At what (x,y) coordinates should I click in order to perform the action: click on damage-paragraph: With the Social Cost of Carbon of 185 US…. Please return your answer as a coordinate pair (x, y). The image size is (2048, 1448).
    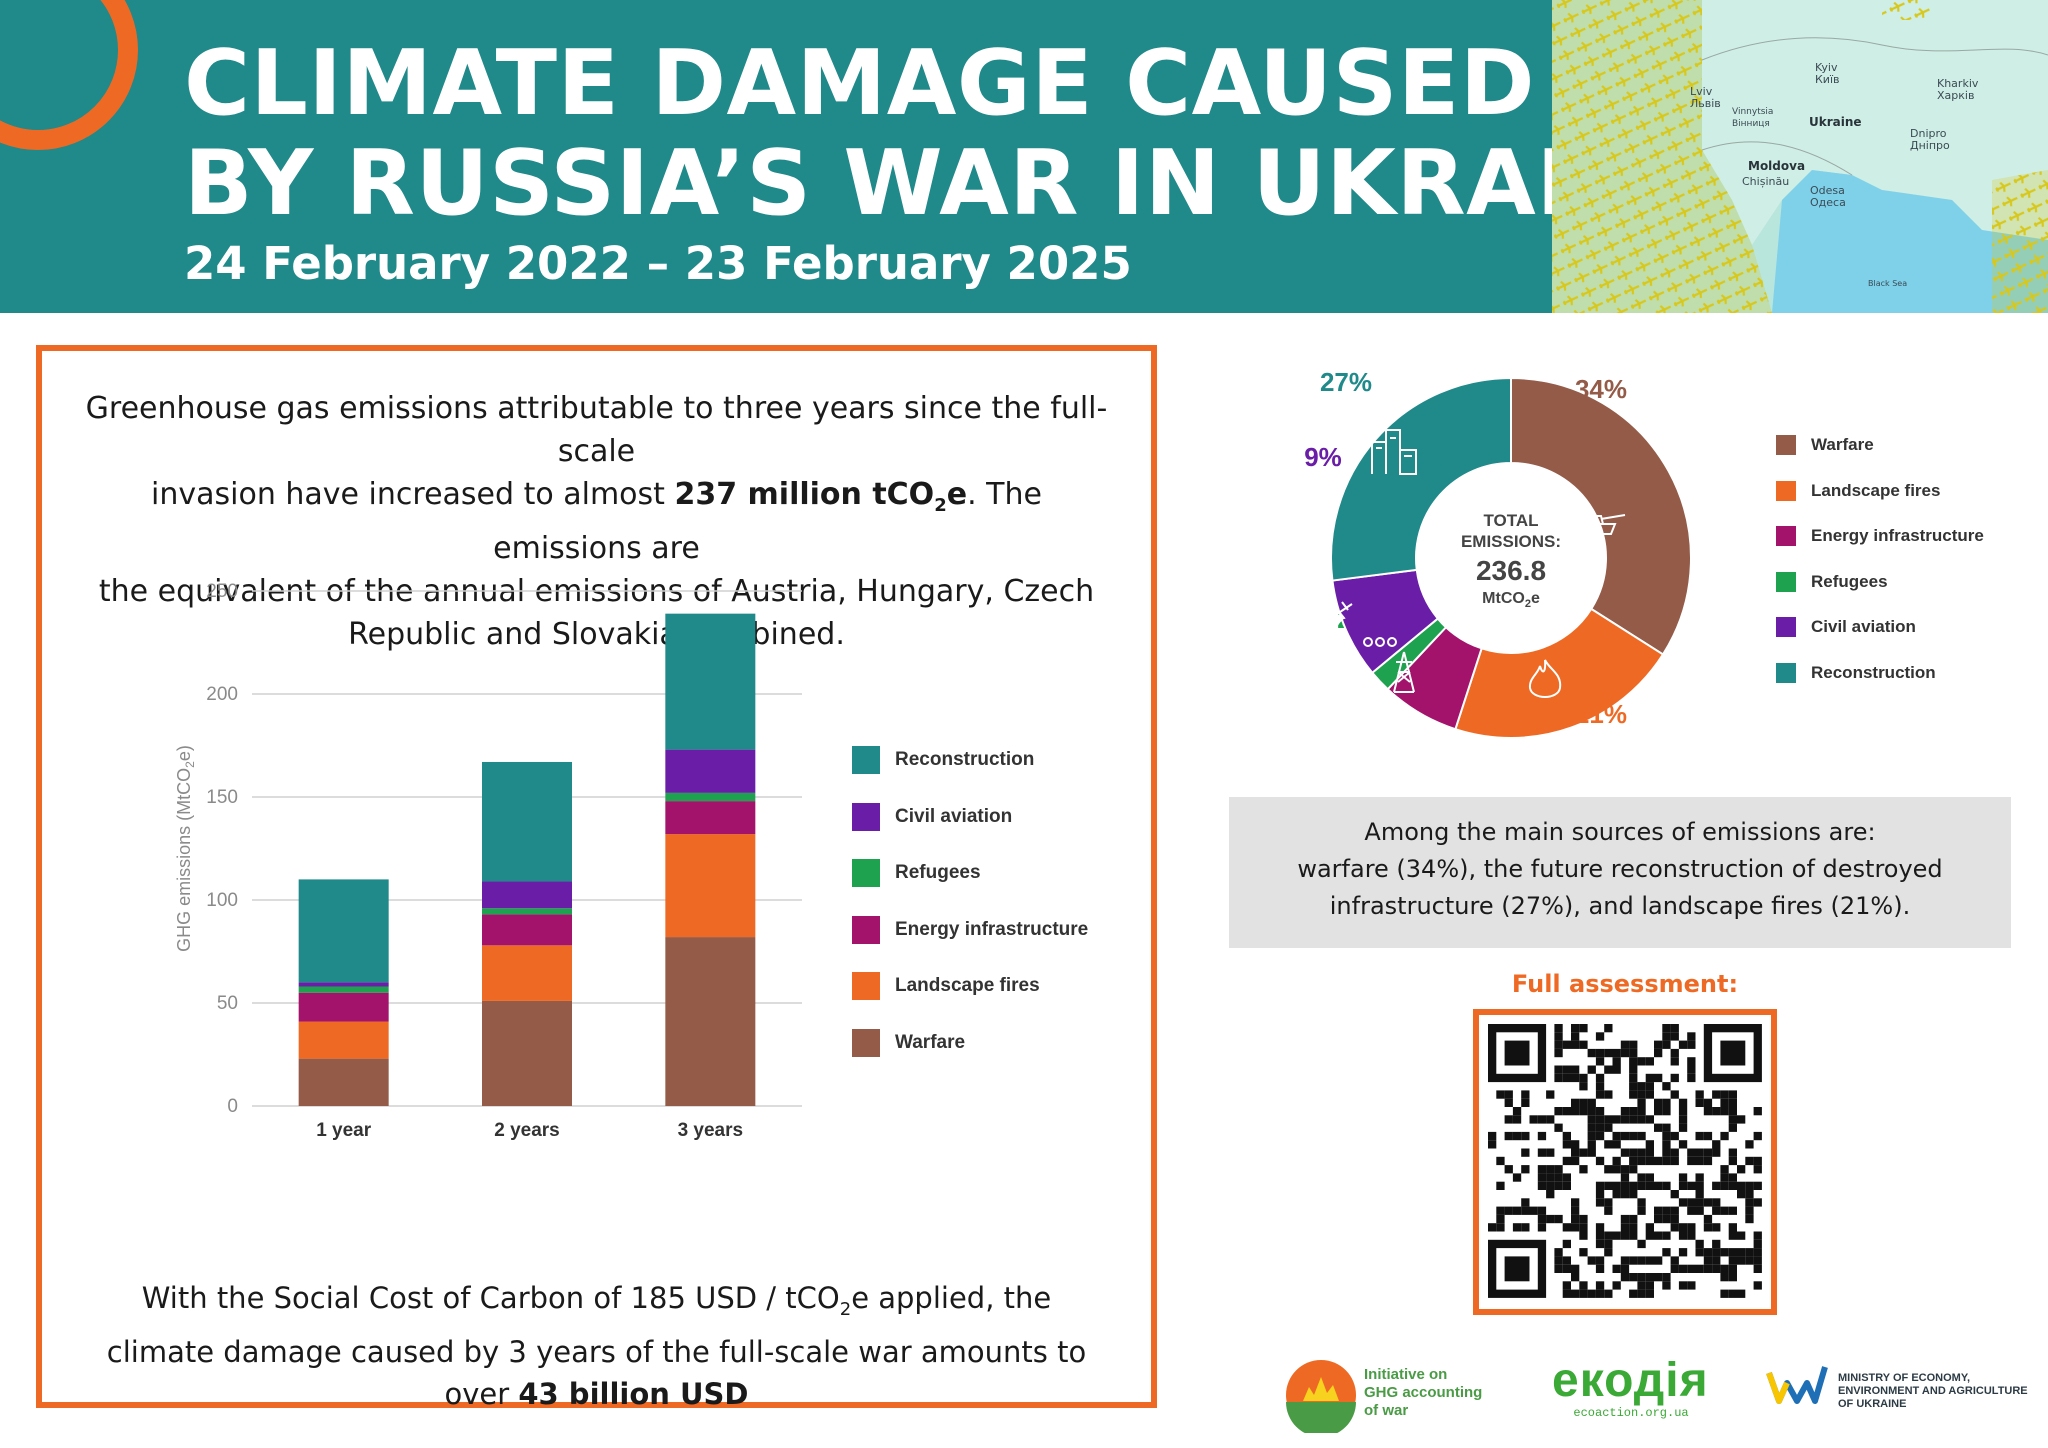
    Looking at the image, I should click on (596, 1346).